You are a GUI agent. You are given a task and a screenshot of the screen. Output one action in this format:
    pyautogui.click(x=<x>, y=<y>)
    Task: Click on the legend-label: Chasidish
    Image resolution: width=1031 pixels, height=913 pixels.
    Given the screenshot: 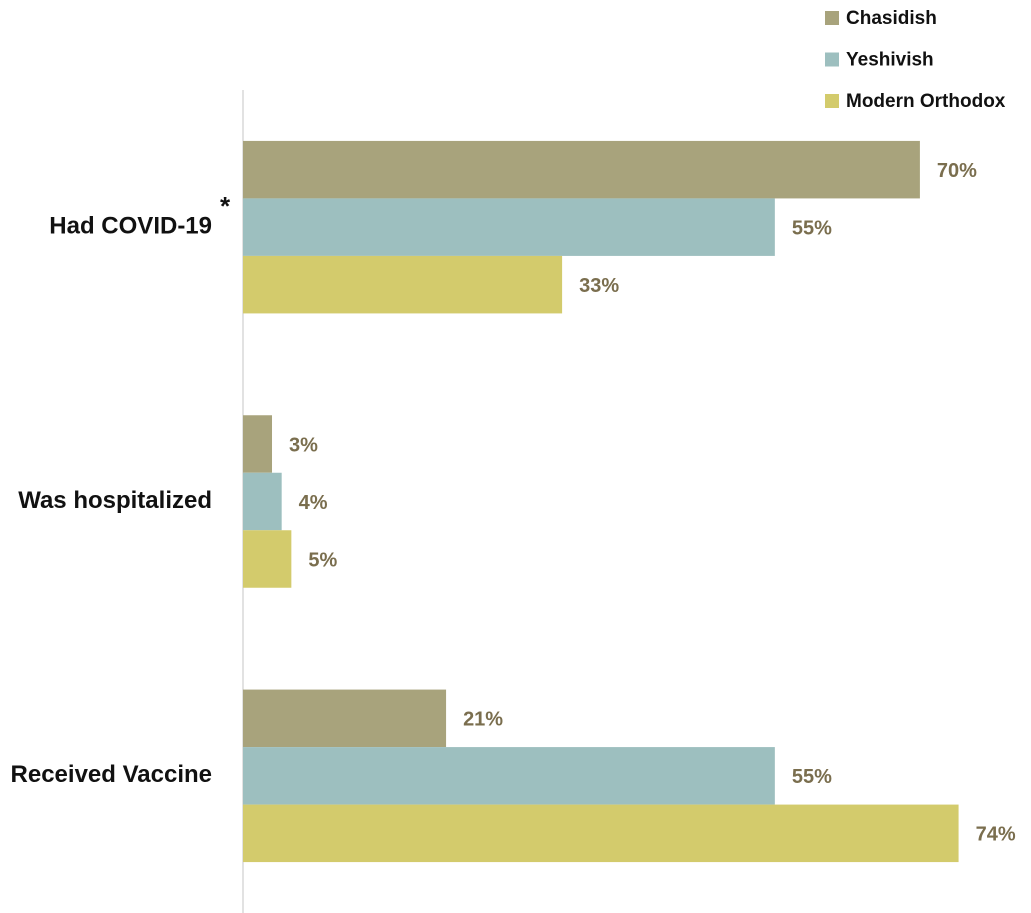 What is the action you would take?
    pyautogui.click(x=891, y=18)
    